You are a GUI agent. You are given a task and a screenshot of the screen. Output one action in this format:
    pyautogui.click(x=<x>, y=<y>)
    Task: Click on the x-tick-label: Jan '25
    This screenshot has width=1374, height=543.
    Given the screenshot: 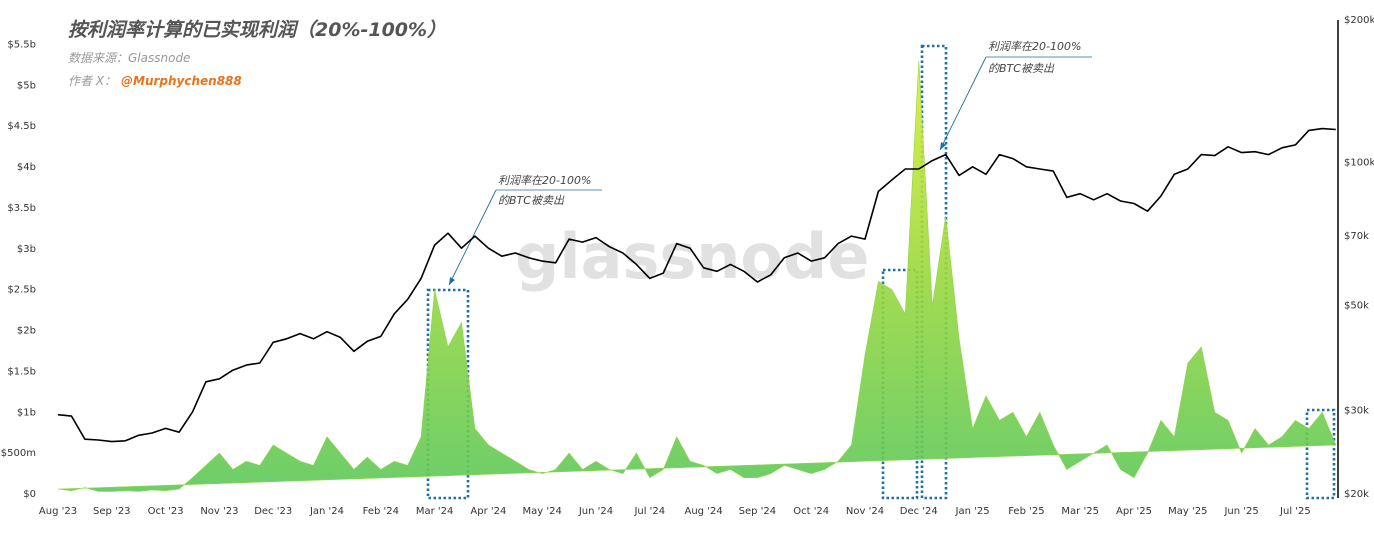 What is the action you would take?
    pyautogui.click(x=972, y=511)
    